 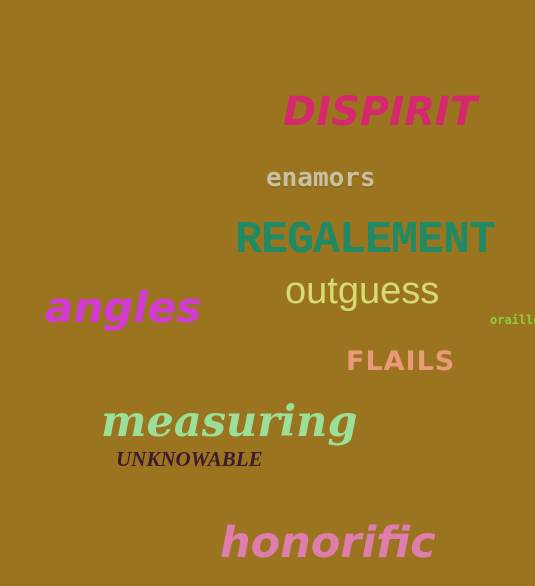 What do you see at coordinates (512, 320) in the screenshot?
I see `word-orailles: orailles` at bounding box center [512, 320].